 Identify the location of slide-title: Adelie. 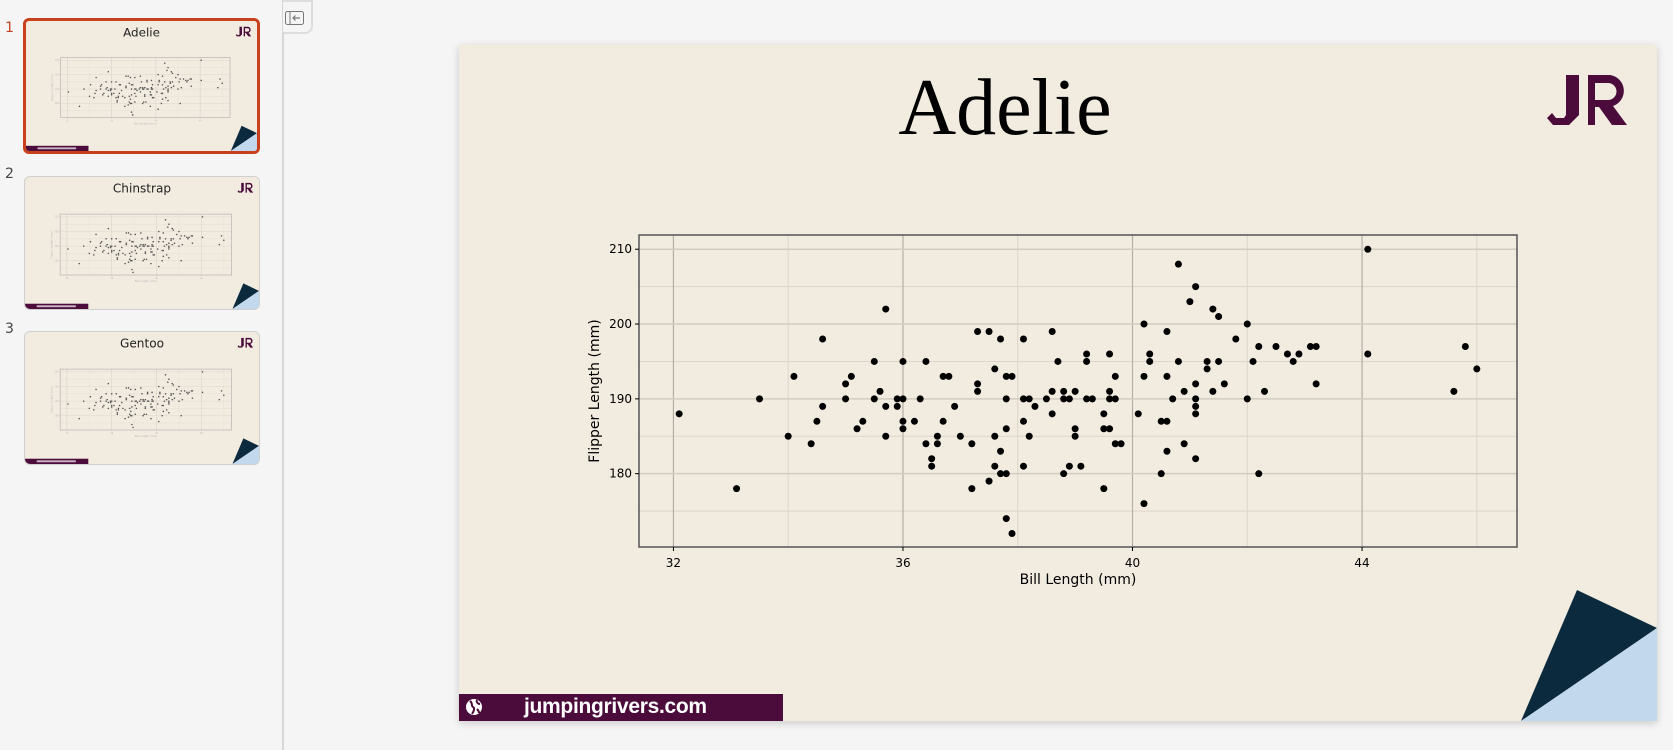
(1005, 108).